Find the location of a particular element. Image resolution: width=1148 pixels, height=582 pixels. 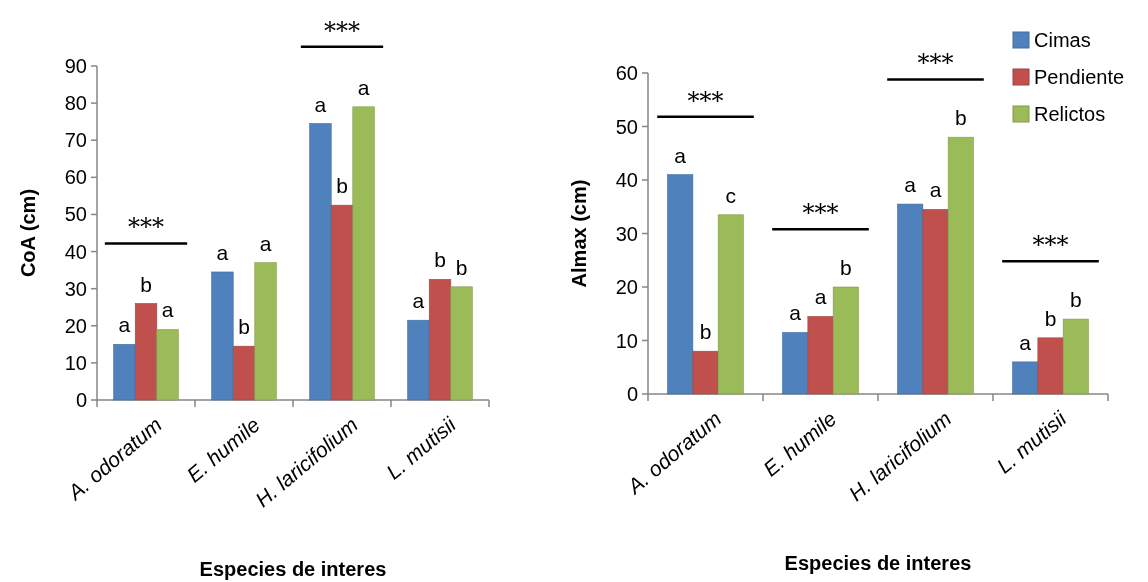

y-tick-label: 90 is located at coordinates (75, 66).